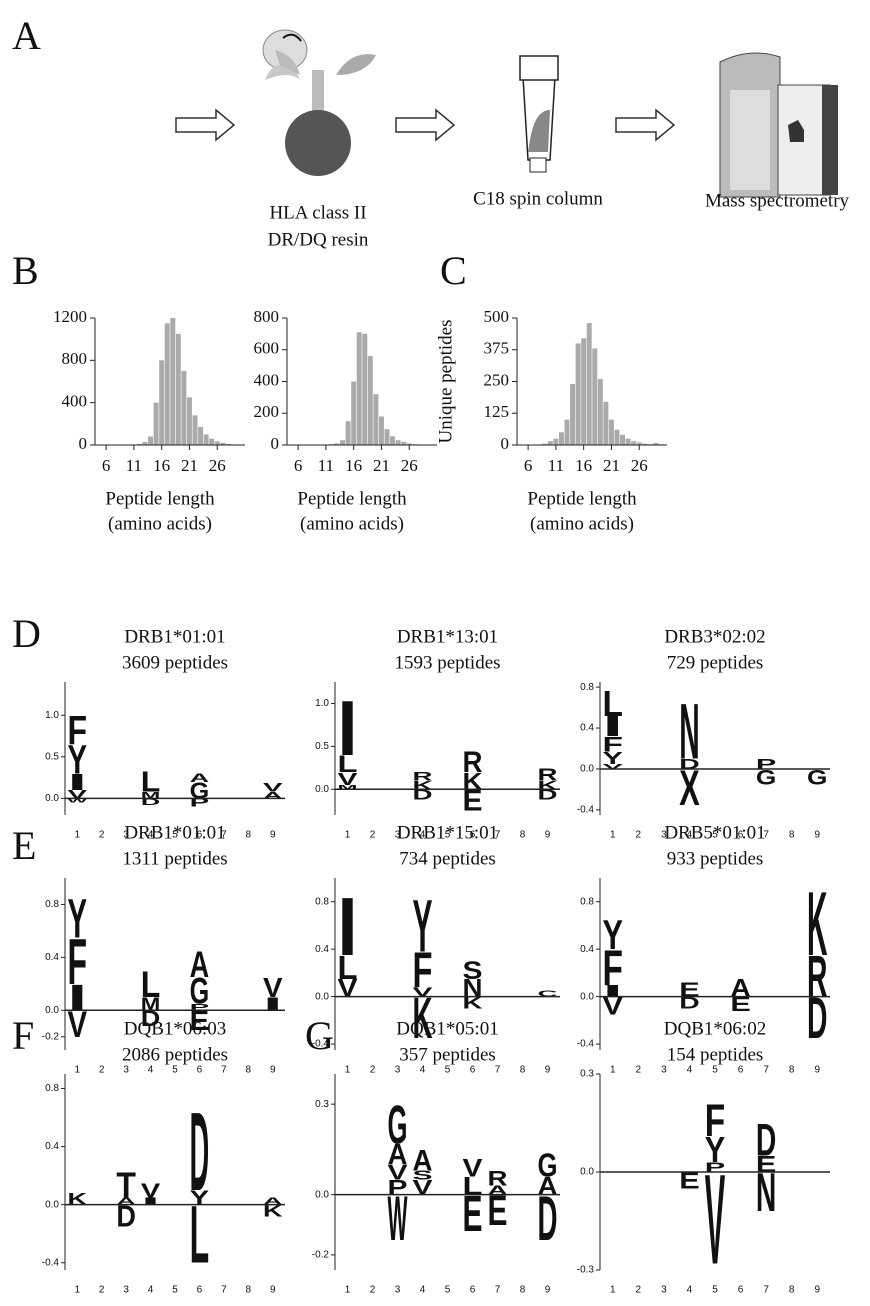 This screenshot has height=1306, width=870. I want to click on y-tick-label: 1.0, so click(322, 703).